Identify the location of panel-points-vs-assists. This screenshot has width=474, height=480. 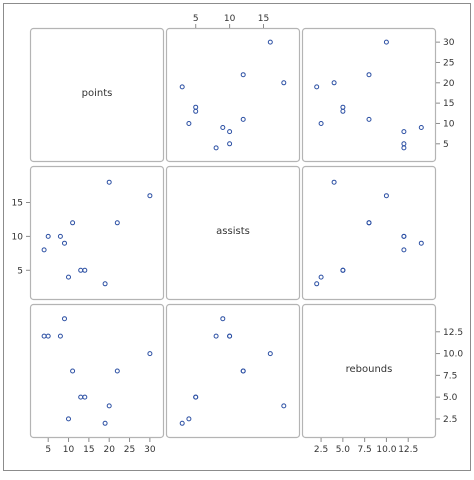
(233, 95).